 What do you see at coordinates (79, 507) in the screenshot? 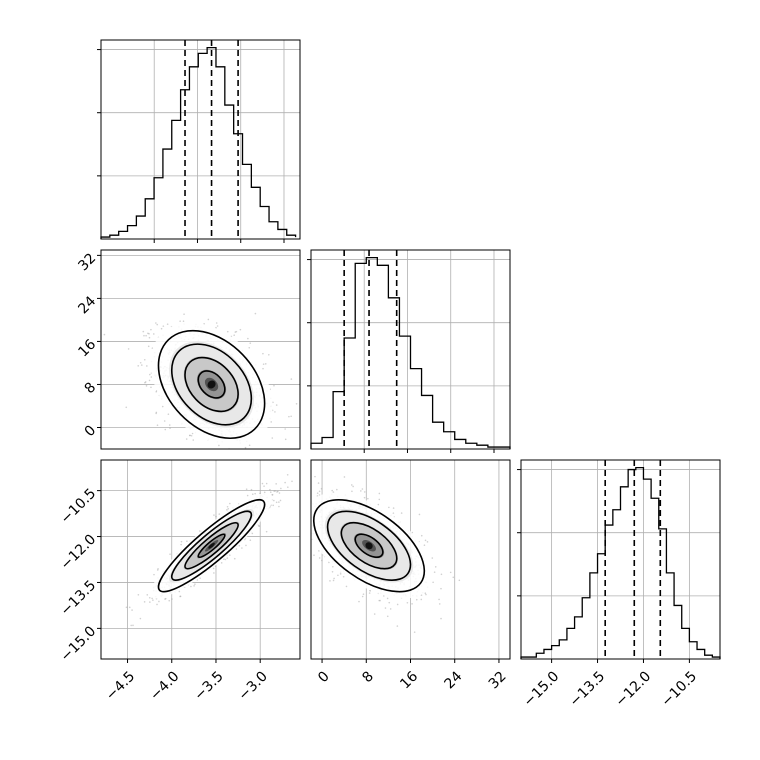
I see `y-tick-label: −10.5` at bounding box center [79, 507].